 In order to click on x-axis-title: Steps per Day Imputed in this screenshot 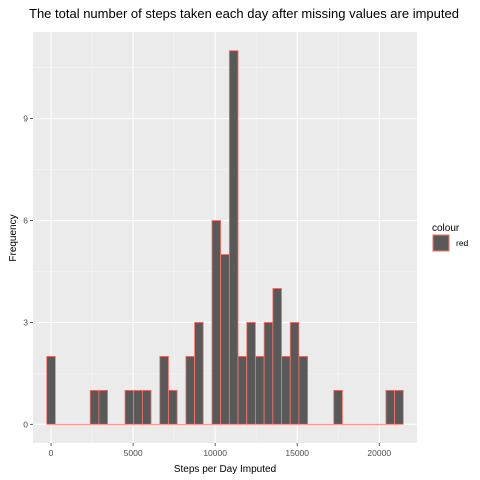, I will do `click(225, 469)`.